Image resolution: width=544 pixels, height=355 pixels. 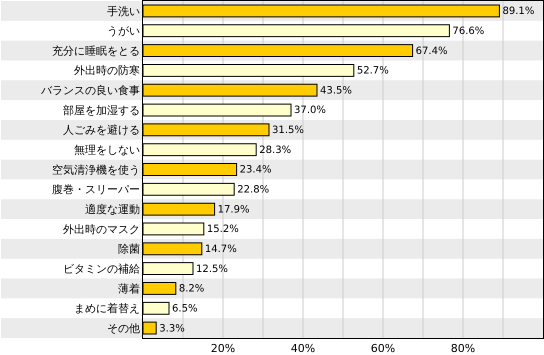 What do you see at coordinates (191, 289) in the screenshot?
I see `data-label: 8.2%` at bounding box center [191, 289].